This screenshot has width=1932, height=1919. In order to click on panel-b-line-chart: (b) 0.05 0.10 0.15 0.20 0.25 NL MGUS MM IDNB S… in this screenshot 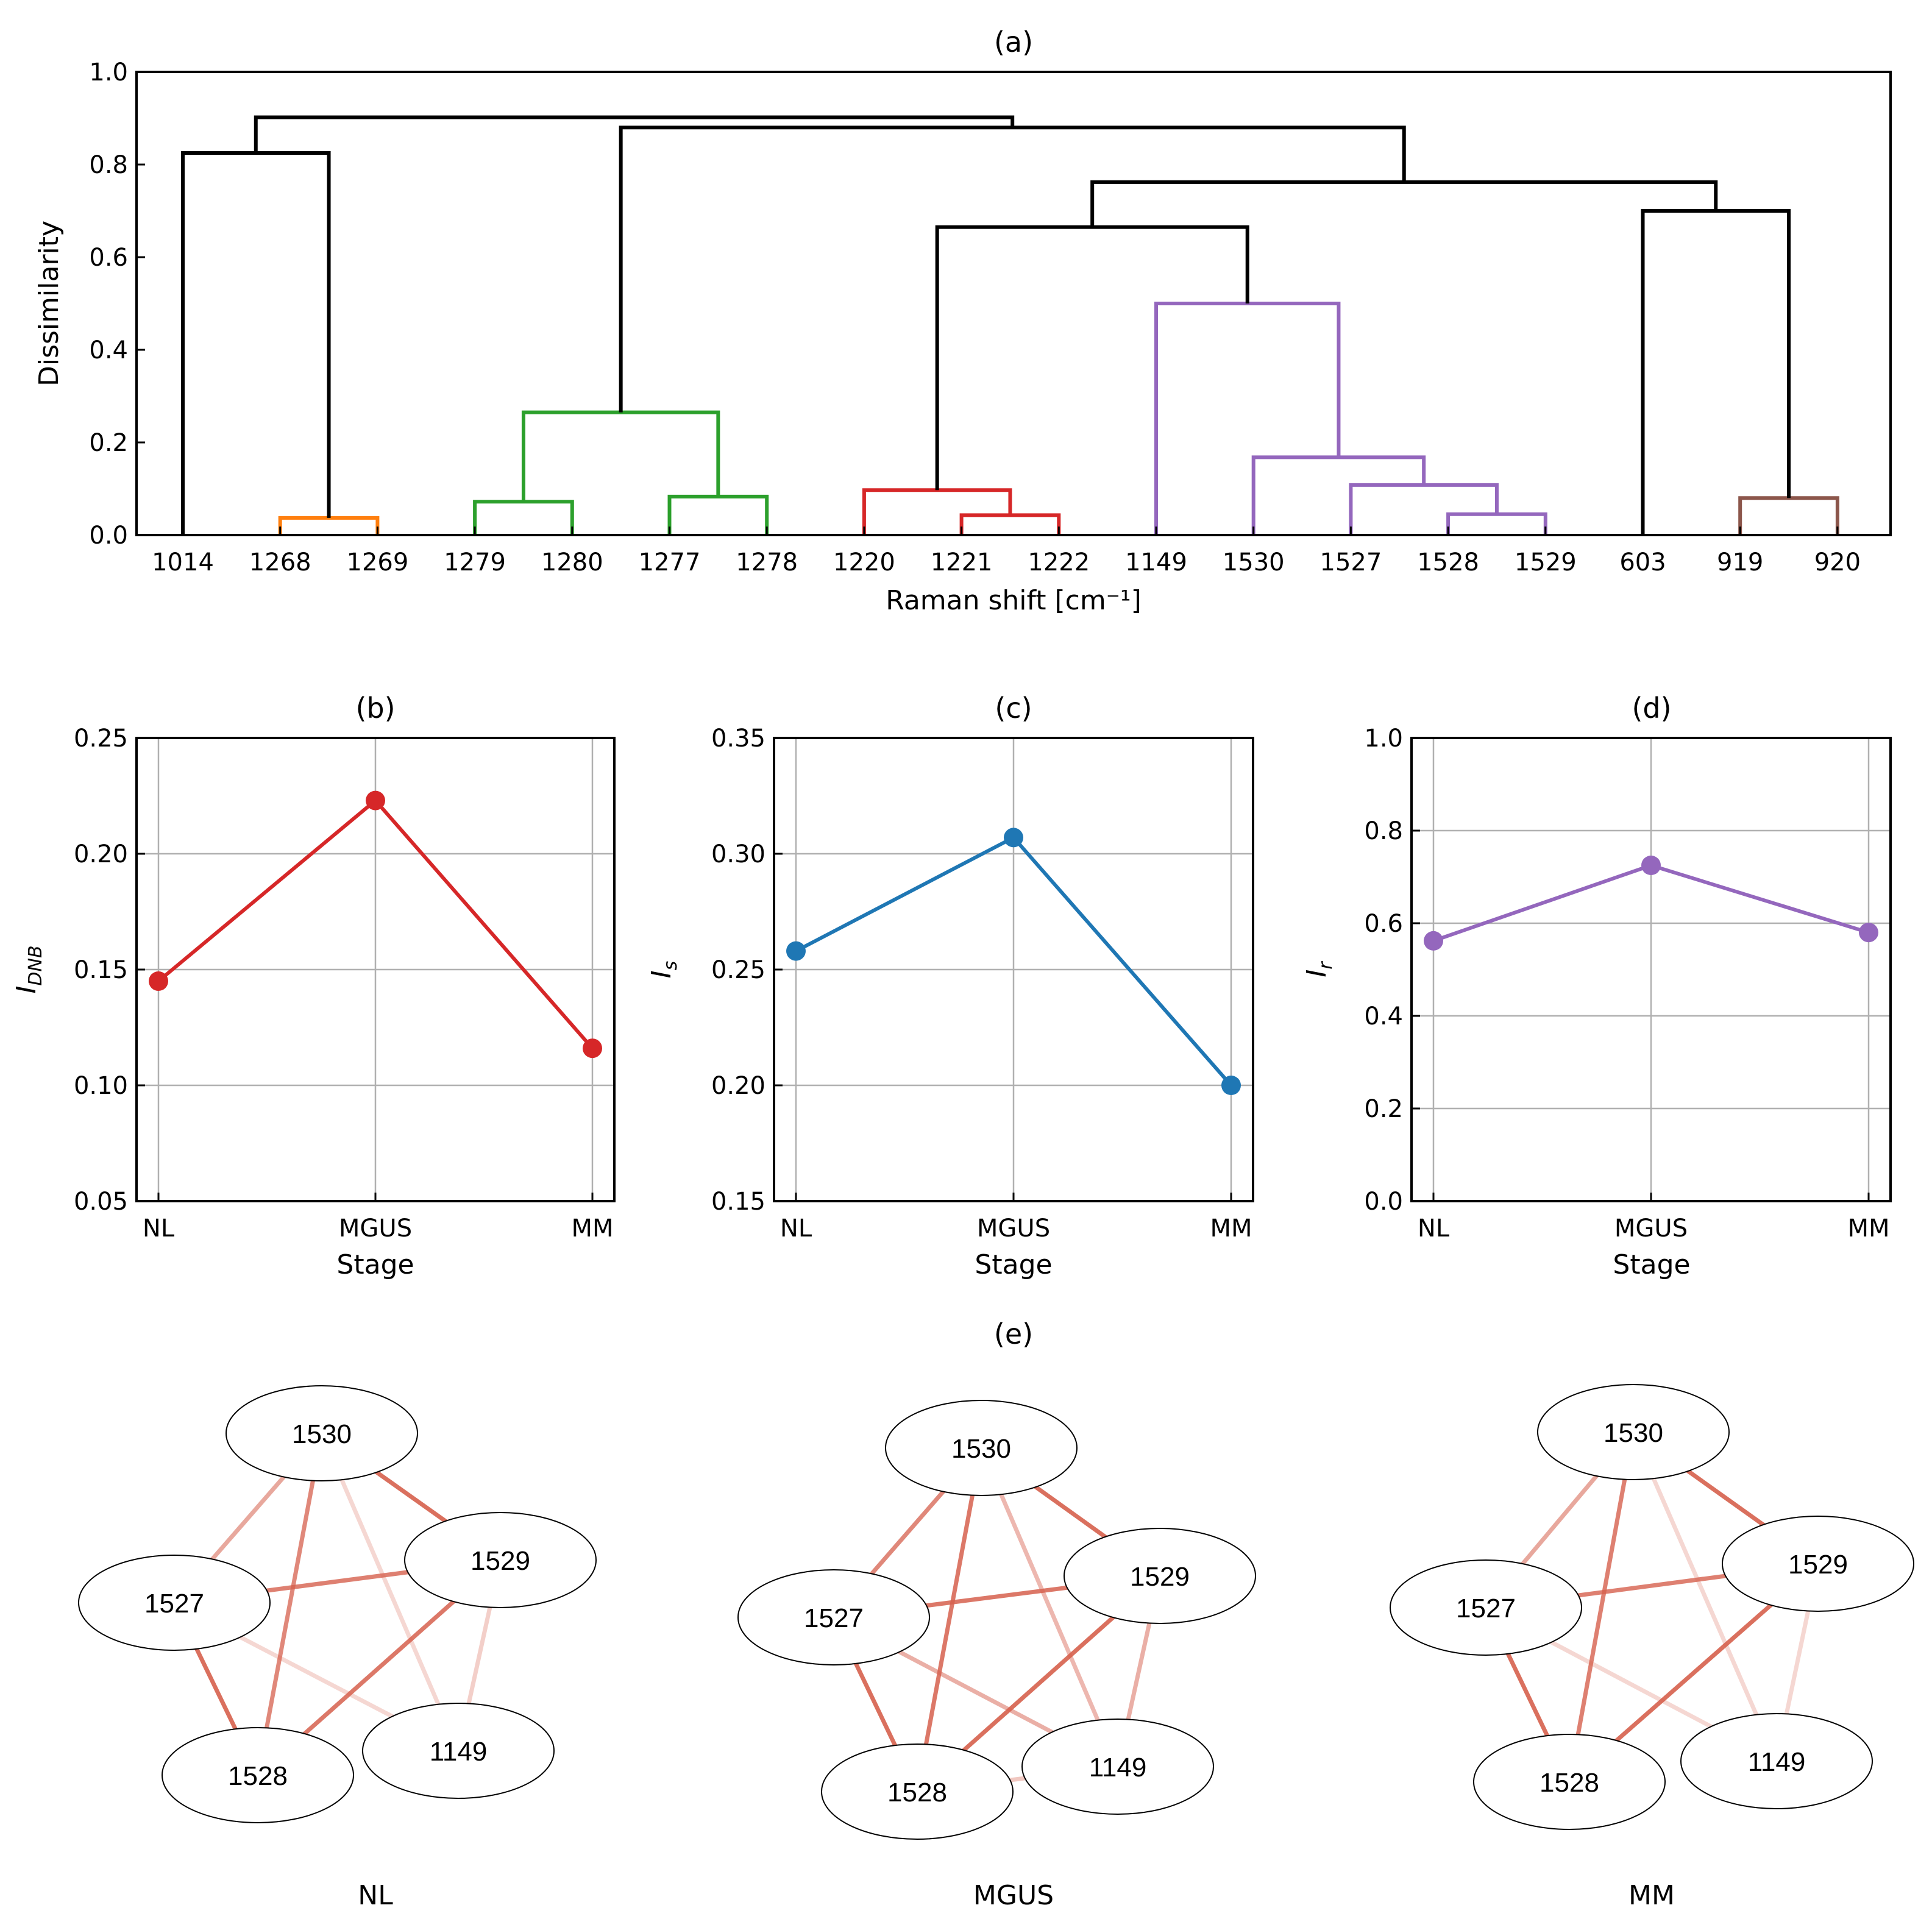, I will do `click(313, 986)`.